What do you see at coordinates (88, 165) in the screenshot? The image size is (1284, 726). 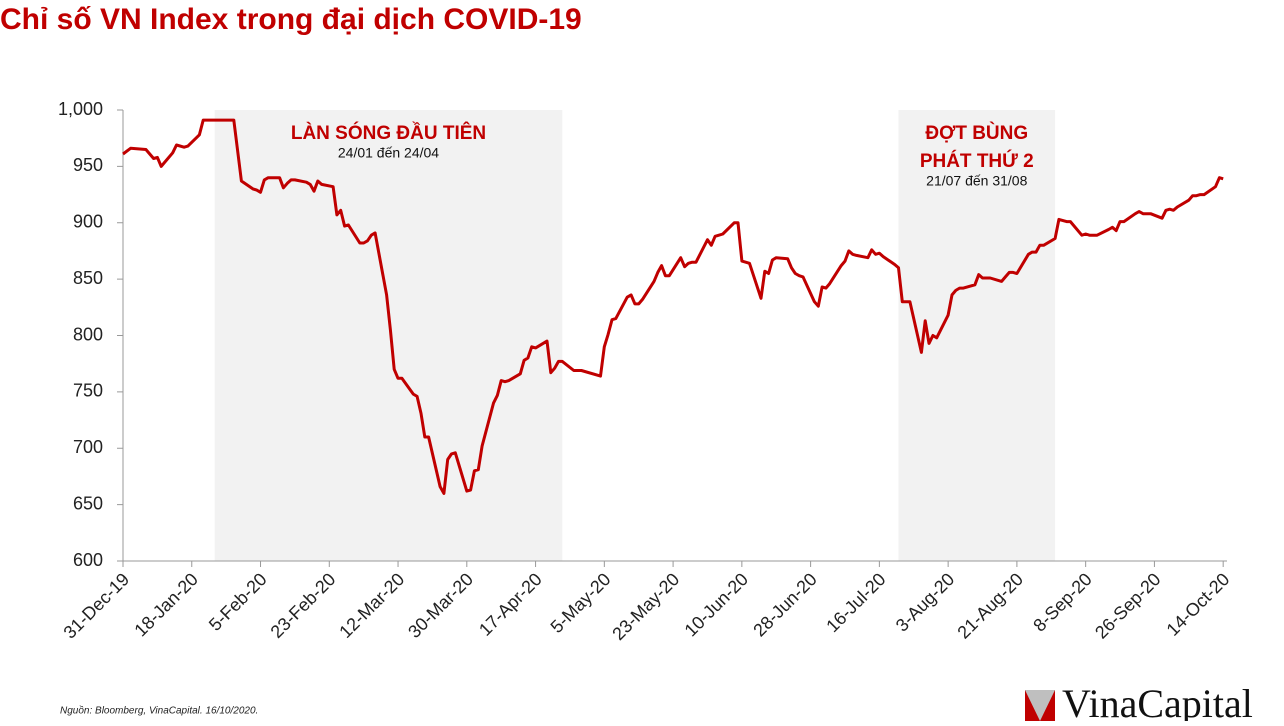 I see `y-tick-label: 950` at bounding box center [88, 165].